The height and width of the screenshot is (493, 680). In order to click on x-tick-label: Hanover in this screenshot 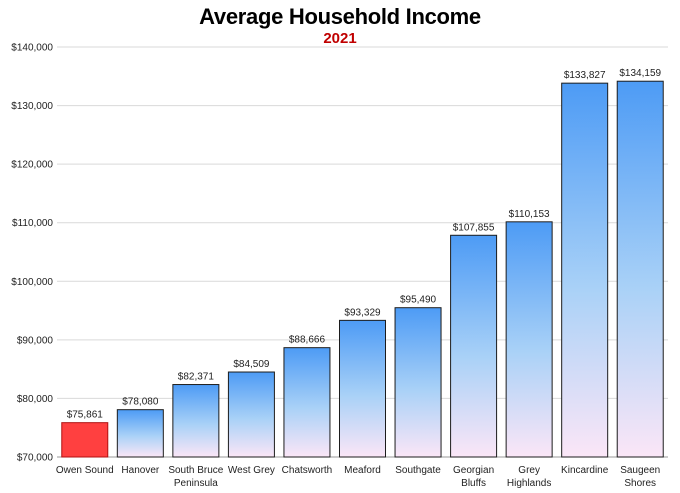, I will do `click(140, 470)`.